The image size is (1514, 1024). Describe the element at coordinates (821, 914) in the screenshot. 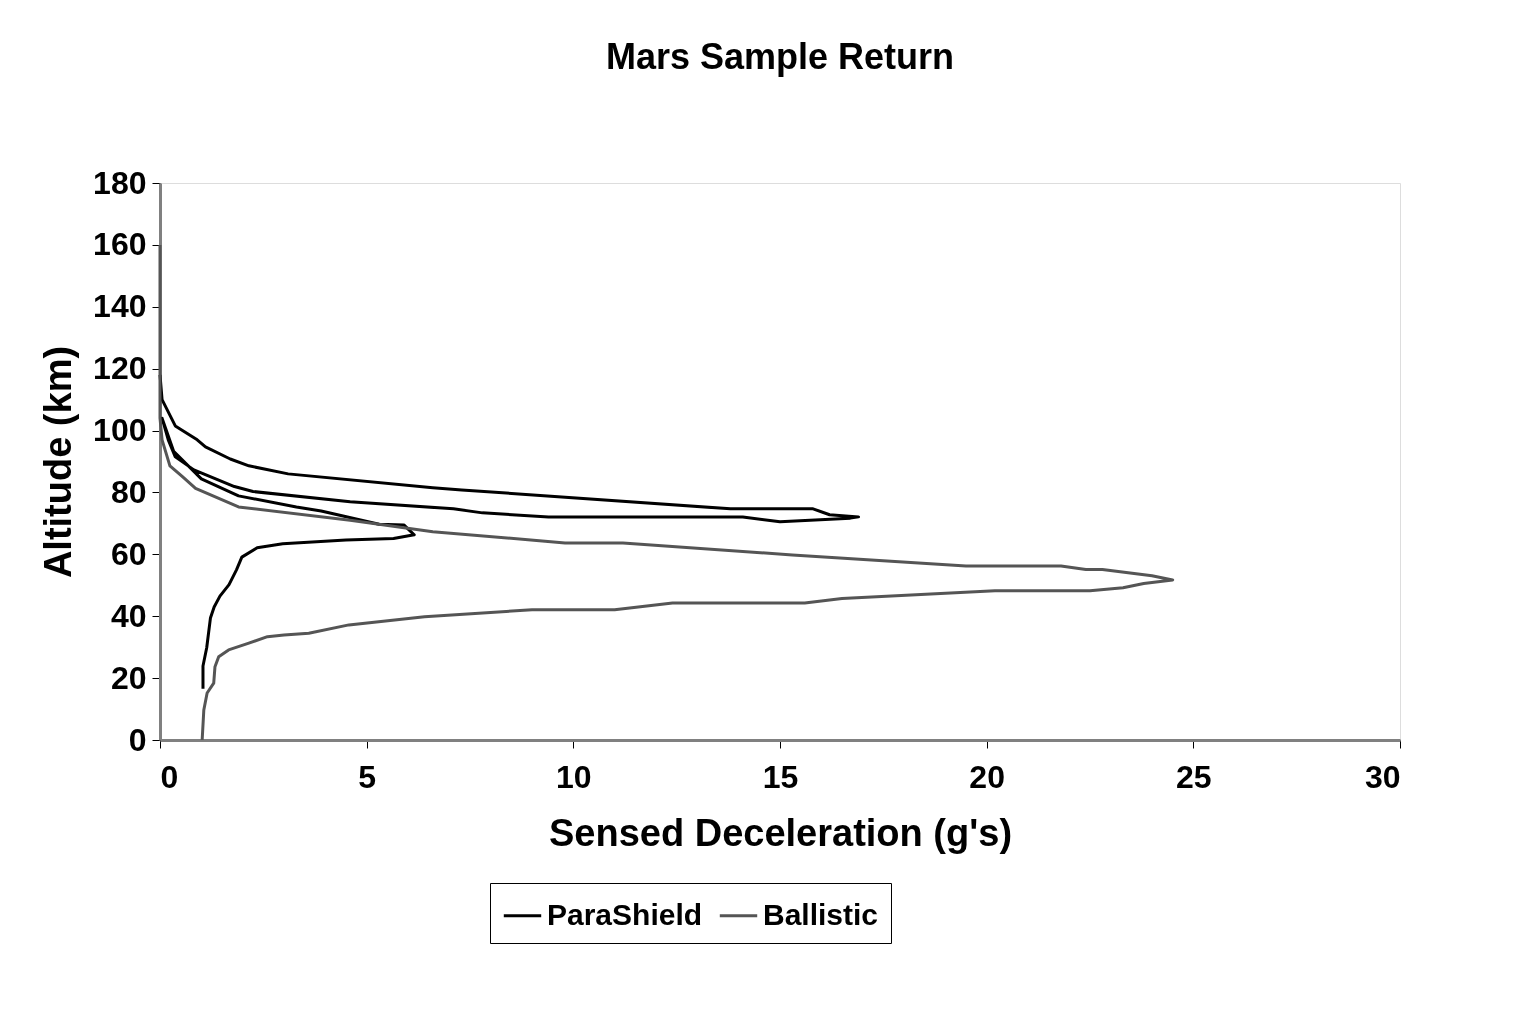

I see `legend-label: Ballistic` at that location.